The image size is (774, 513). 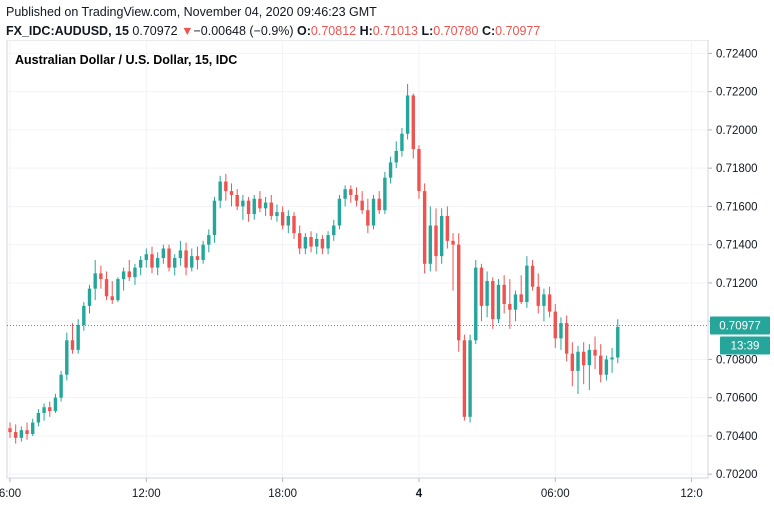 What do you see at coordinates (366, 31) in the screenshot?
I see `high-label: H:` at bounding box center [366, 31].